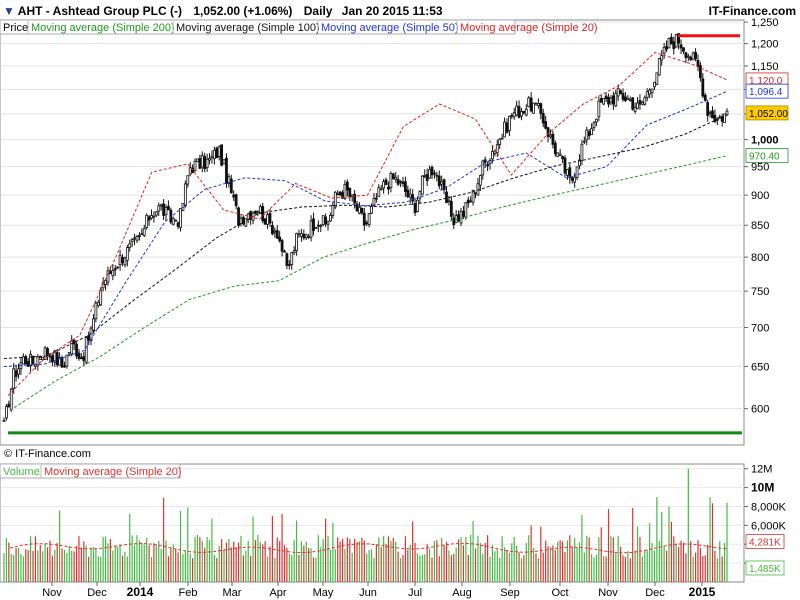  I want to click on volume-legend-item: Moving average (Simple 20), so click(113, 472).